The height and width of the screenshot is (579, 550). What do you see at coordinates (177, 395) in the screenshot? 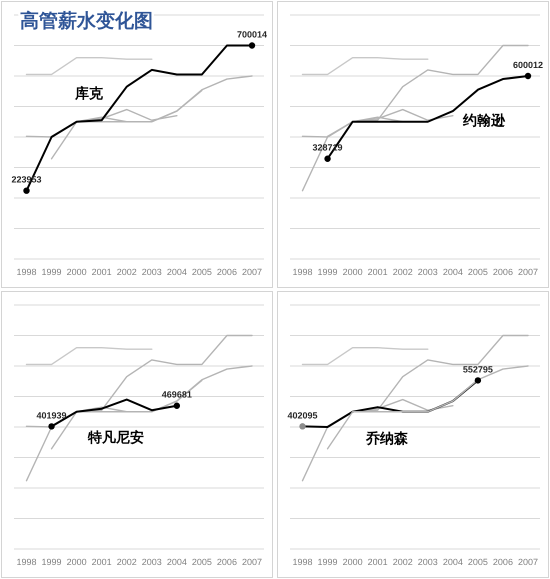
I see `data-label: 469681` at bounding box center [177, 395].